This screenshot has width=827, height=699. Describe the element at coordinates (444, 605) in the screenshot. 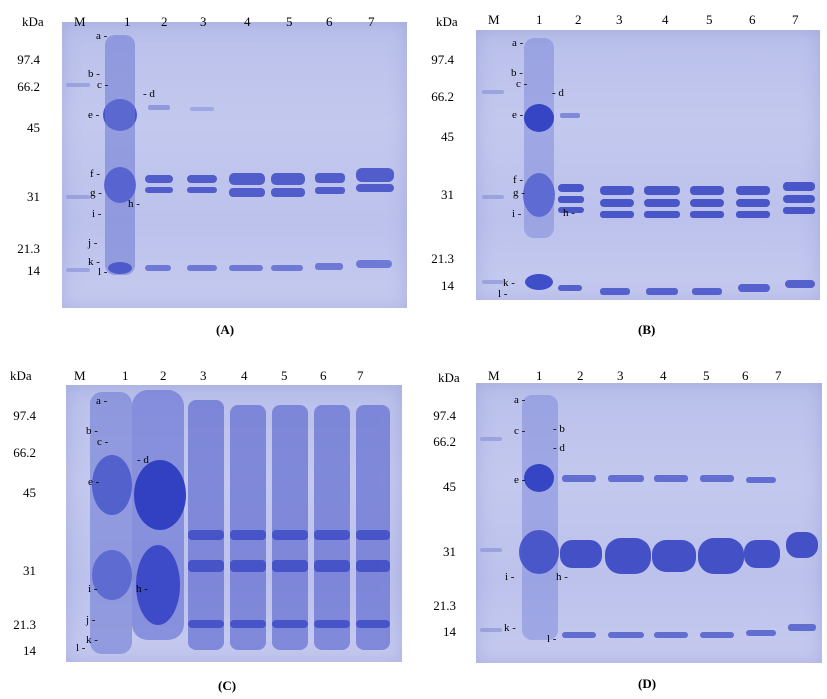

I see `mw-label-d-21: 21.3` at that location.